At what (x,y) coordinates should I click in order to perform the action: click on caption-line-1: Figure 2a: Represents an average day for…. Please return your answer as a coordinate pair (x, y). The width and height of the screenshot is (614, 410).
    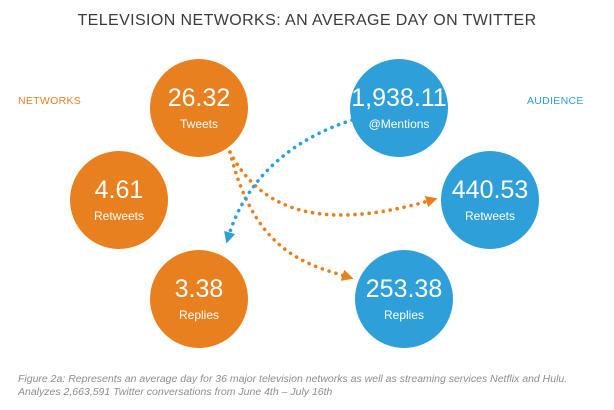
    Looking at the image, I should click on (293, 379).